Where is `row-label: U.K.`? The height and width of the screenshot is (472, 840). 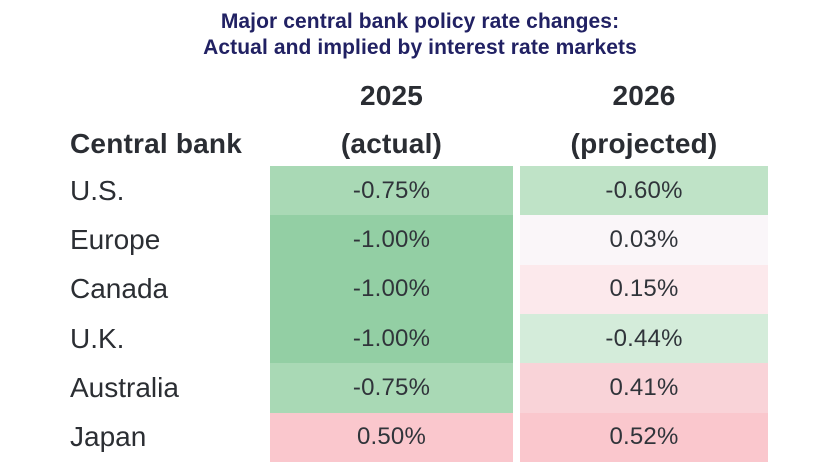 row-label: U.K. is located at coordinates (97, 338).